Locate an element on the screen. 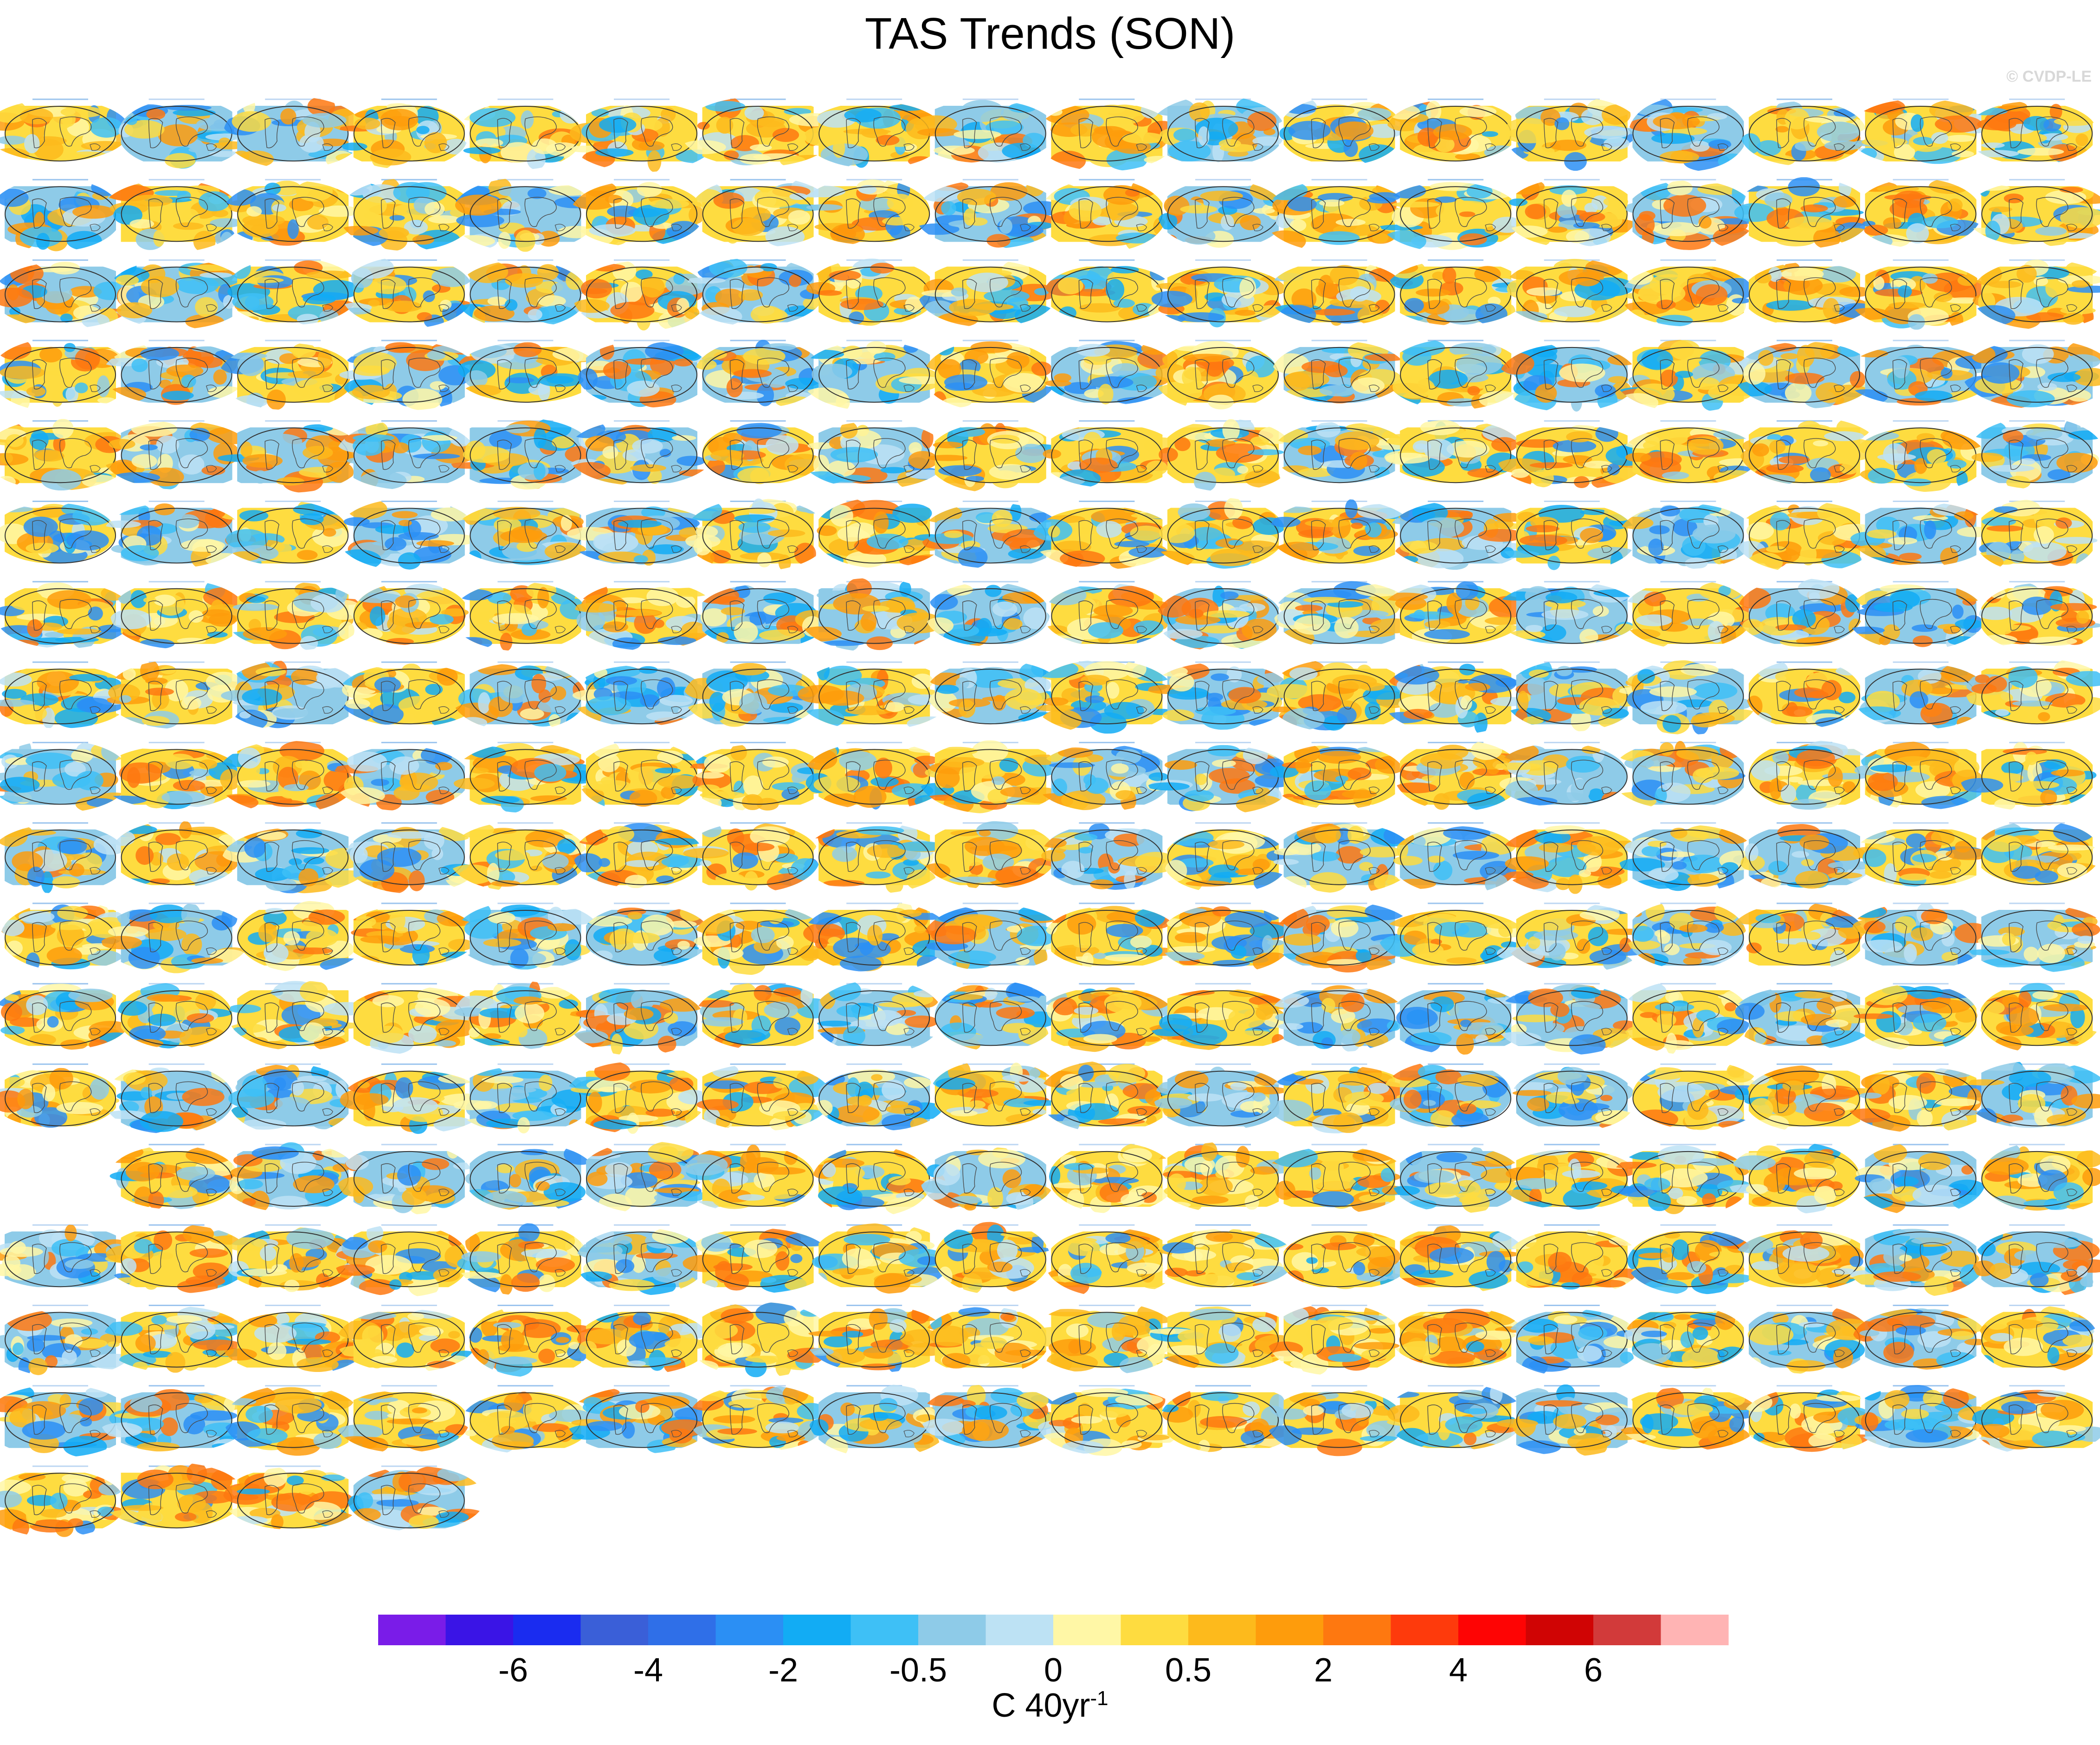  colorbar-tick-label: -6 is located at coordinates (513, 1670).